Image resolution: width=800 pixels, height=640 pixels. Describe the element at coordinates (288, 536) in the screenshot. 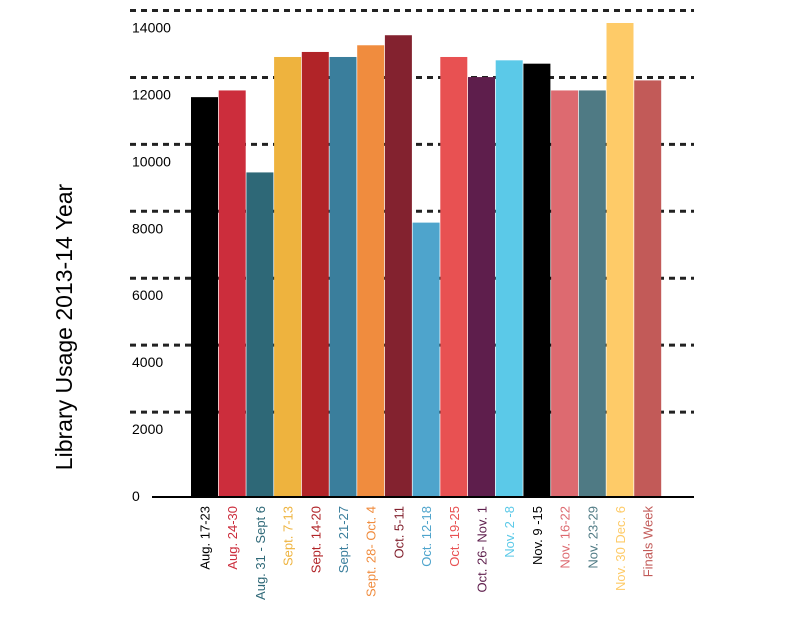

I see `x-tick-label: Sept. 7-13` at that location.